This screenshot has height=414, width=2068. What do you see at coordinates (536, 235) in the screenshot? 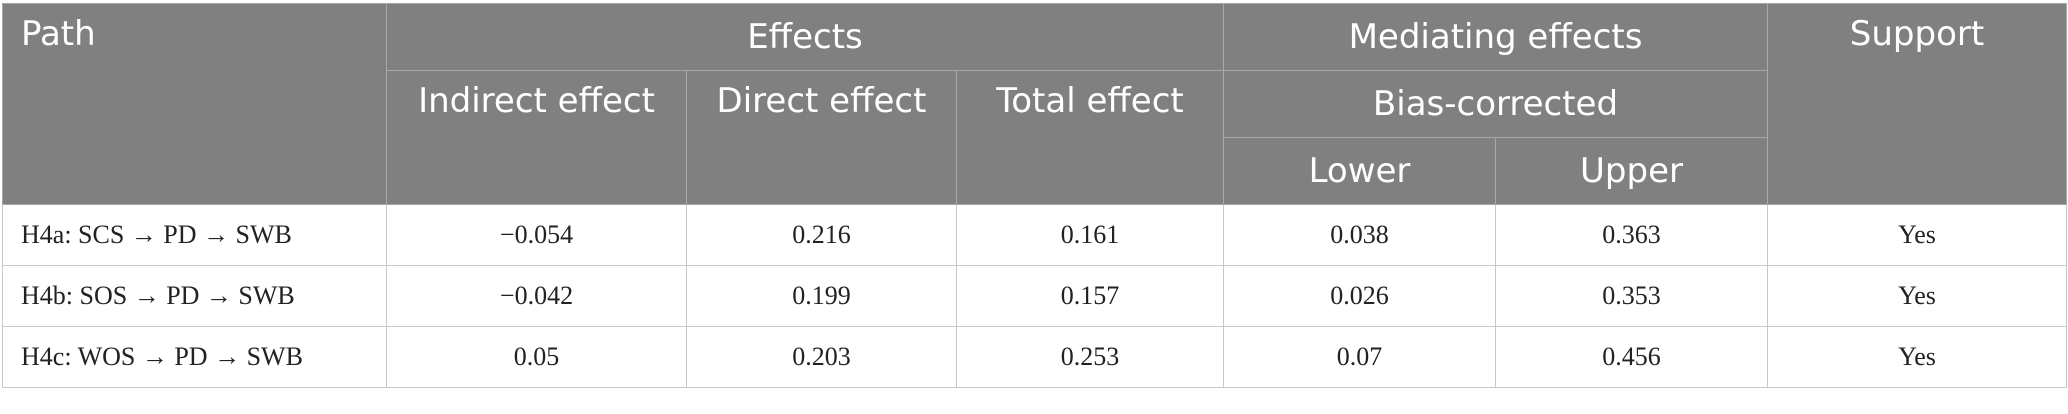
I see `indirect-effect-cell: −0.054` at bounding box center [536, 235].